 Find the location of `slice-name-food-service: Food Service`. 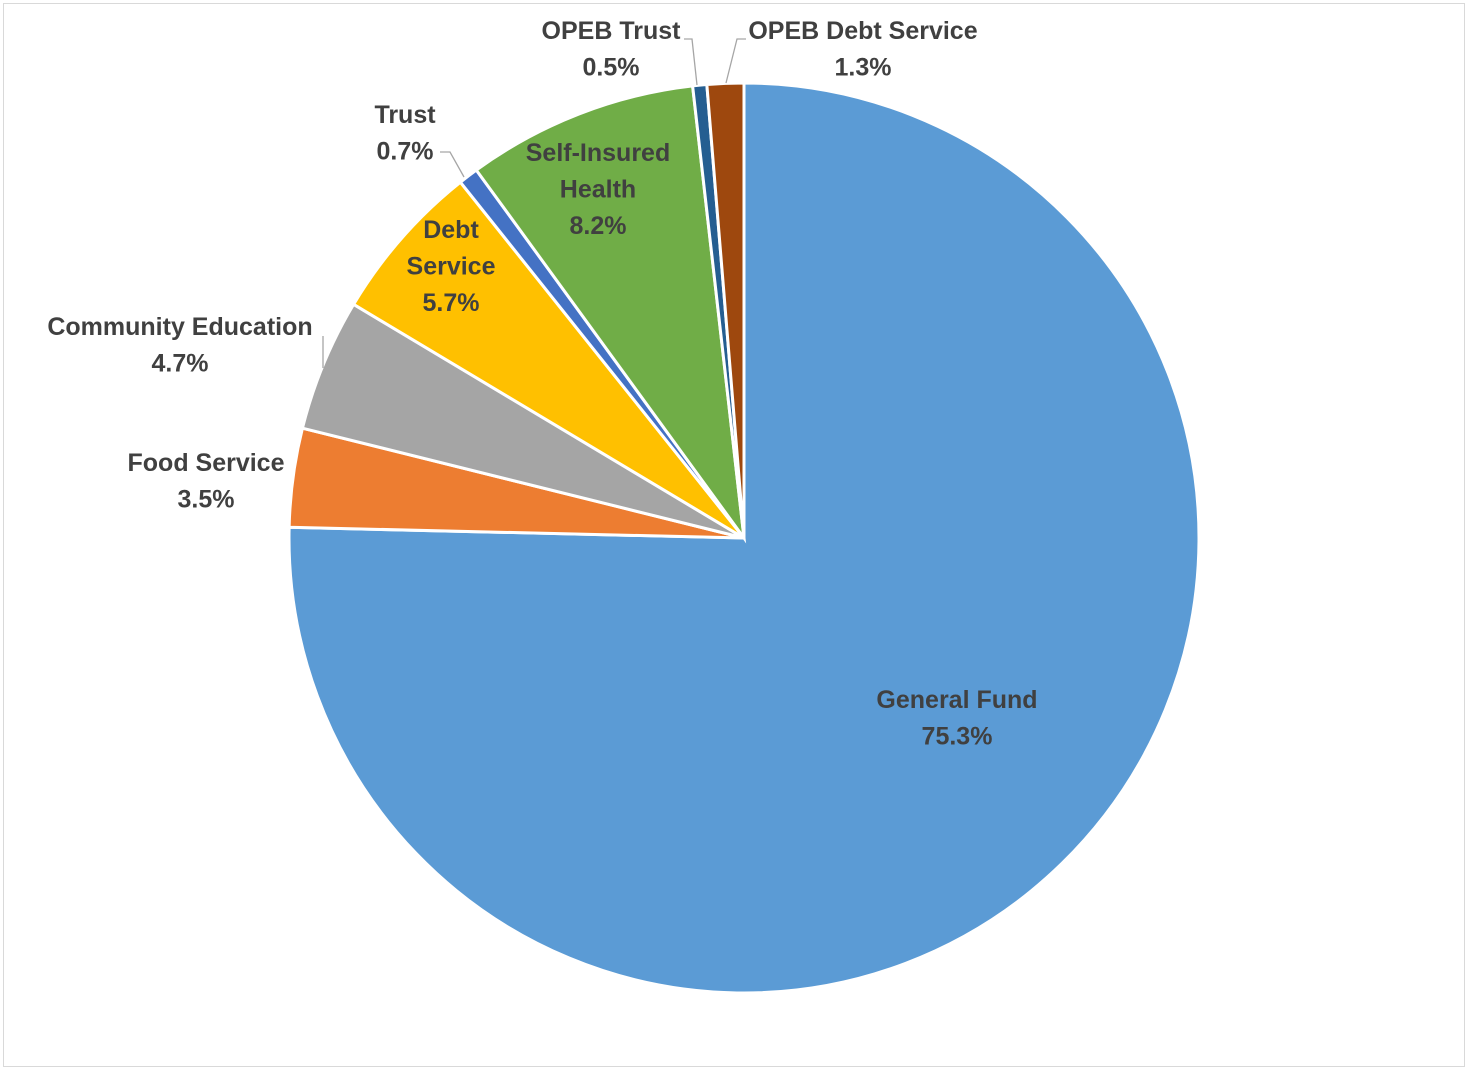

slice-name-food-service: Food Service is located at coordinates (206, 463).